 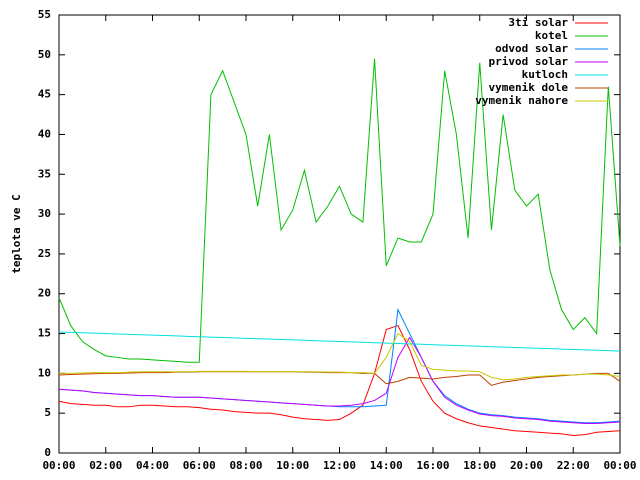 I want to click on x-tick-label: 16:00, so click(x=432, y=465).